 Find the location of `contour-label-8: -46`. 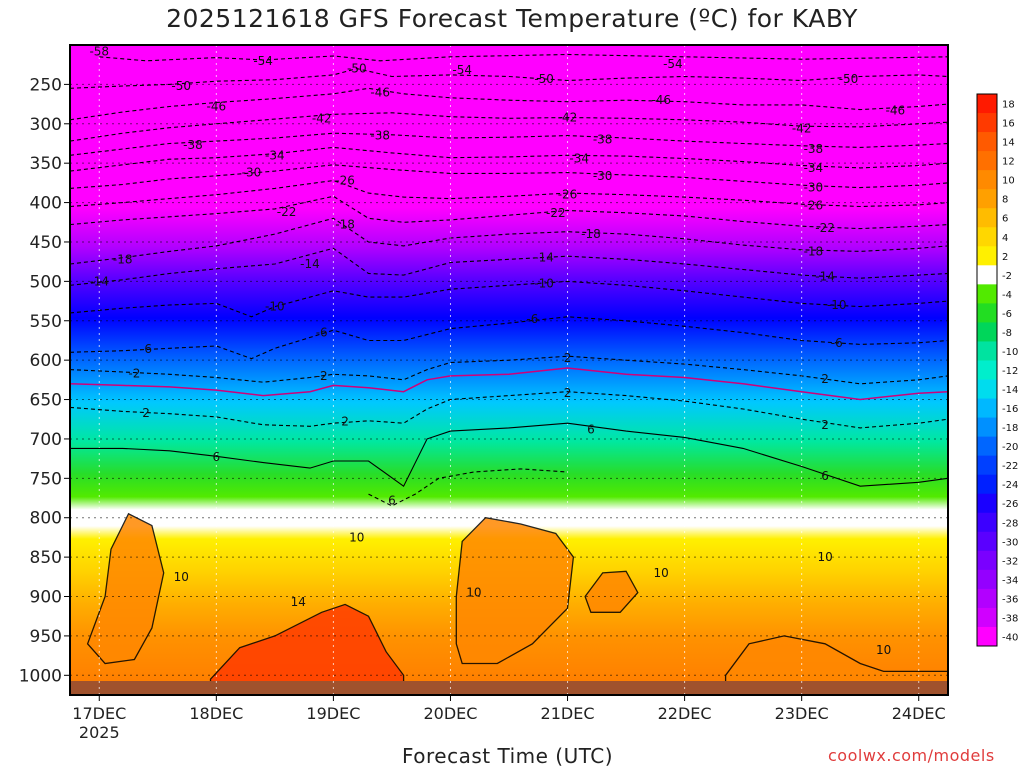

contour-label-8: -46 is located at coordinates (217, 106).